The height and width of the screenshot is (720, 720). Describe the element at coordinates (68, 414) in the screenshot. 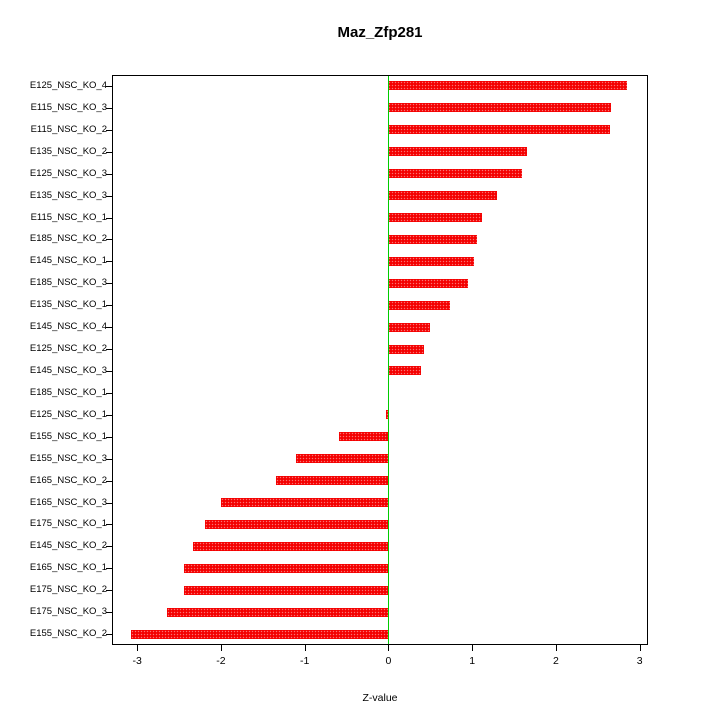

I see `y-tick-label: E125_NSC_KO_1` at that location.